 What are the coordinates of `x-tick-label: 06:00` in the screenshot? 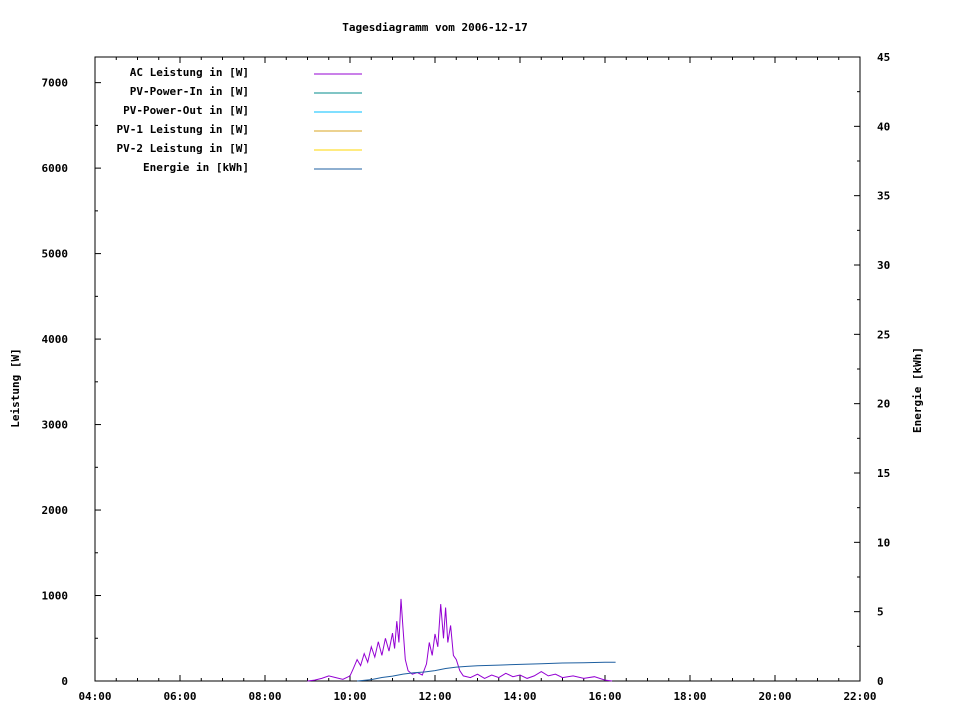 It's located at (179, 696).